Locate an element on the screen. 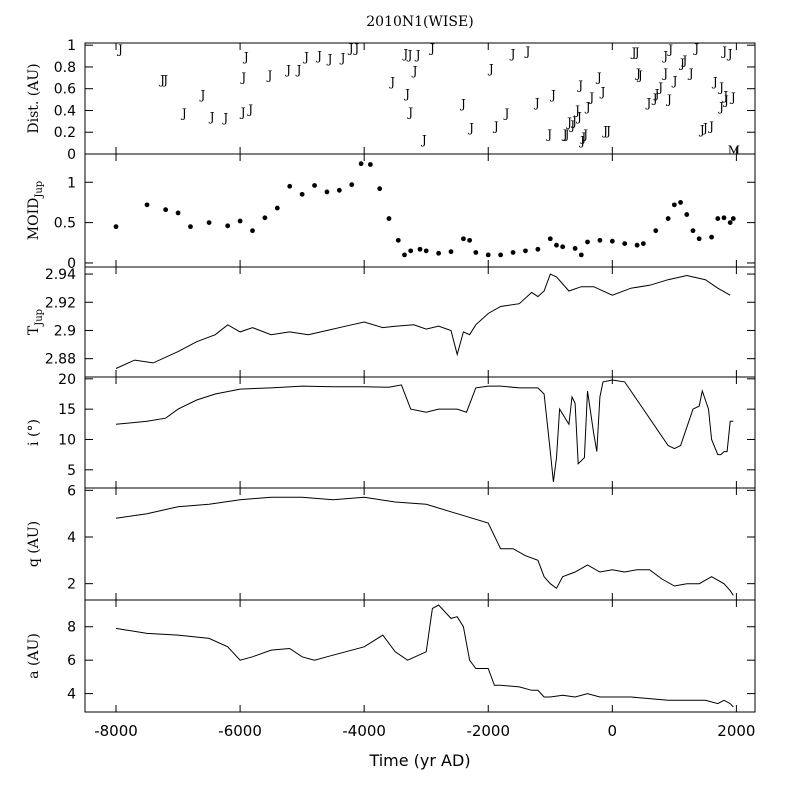  y-tick-label: 0 is located at coordinates (71, 264).